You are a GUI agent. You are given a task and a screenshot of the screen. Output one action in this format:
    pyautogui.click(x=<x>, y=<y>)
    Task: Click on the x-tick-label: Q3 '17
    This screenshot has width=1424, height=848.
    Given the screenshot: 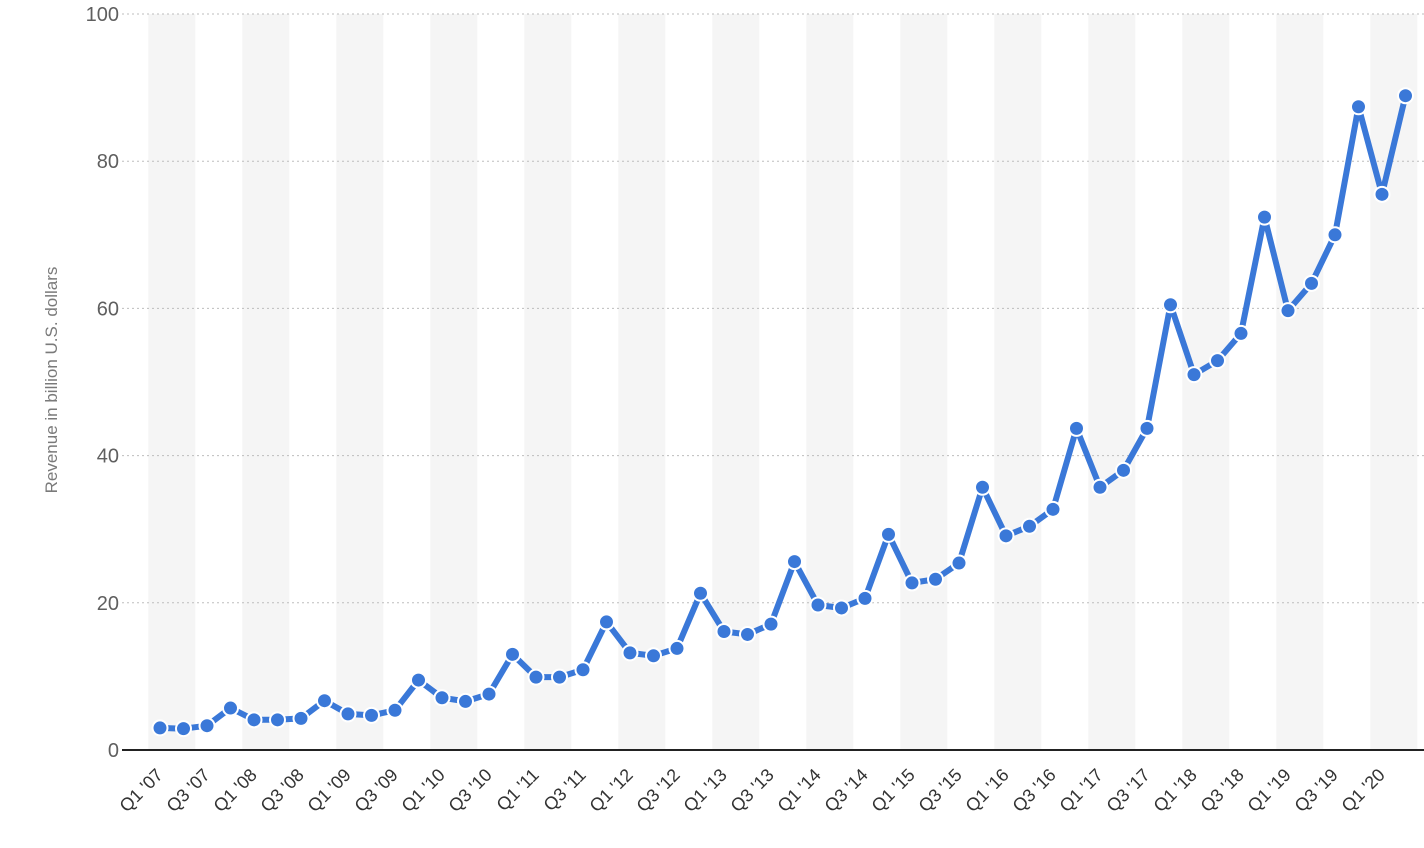 What is the action you would take?
    pyautogui.click(x=1128, y=790)
    